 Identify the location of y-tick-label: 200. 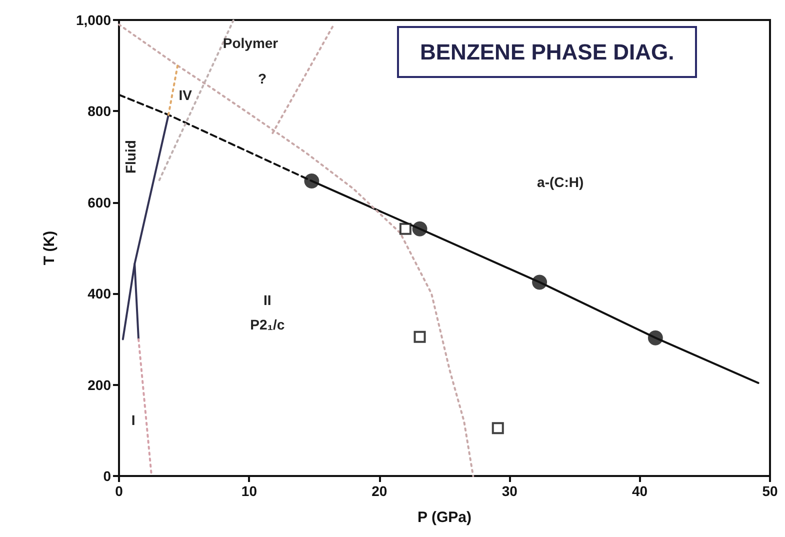
(100, 384).